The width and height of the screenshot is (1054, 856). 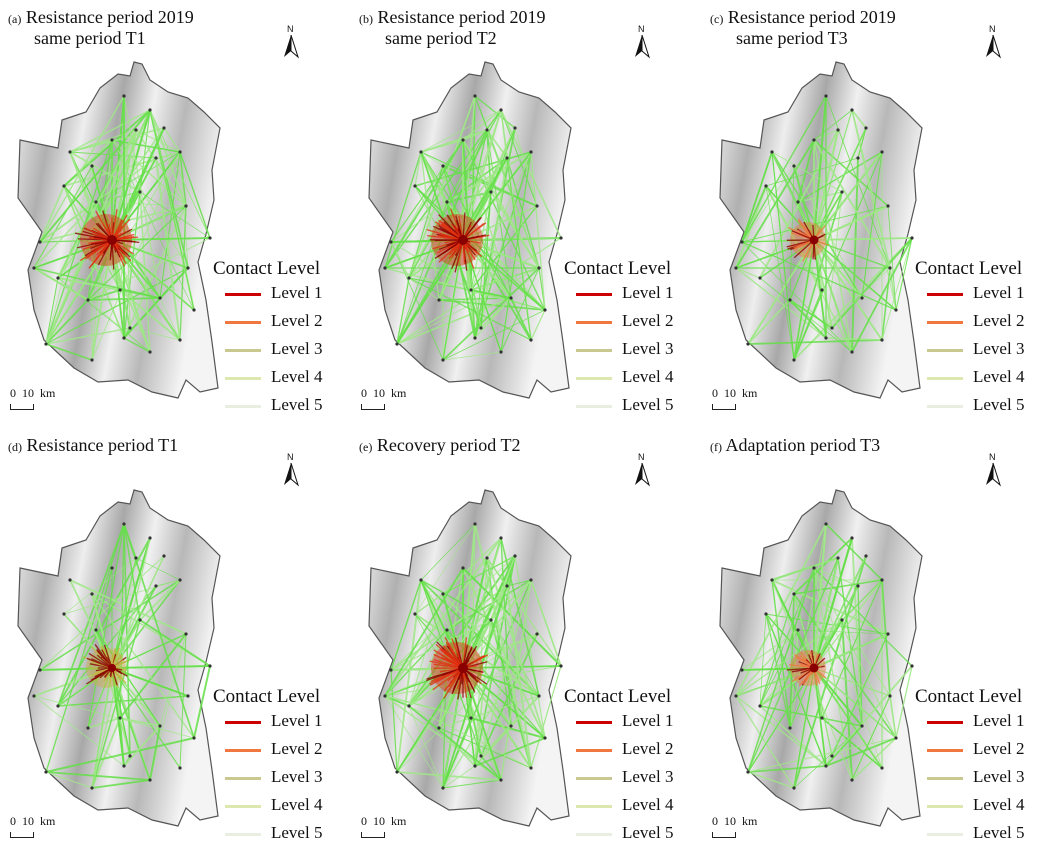 What do you see at coordinates (452, 28) in the screenshot?
I see `panel-title: (b) Resistance period 2019 same period T2` at bounding box center [452, 28].